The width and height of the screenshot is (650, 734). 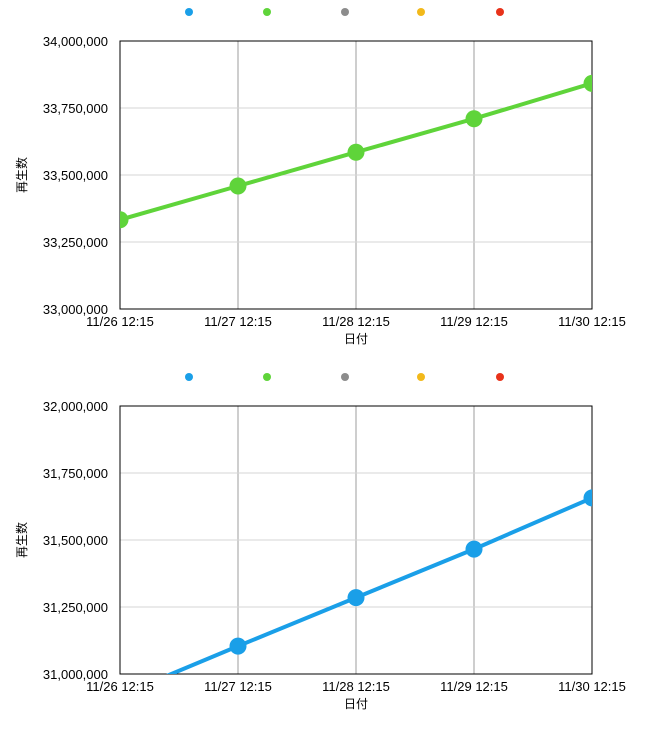 I want to click on chart-2-y-axis-title: 再生数, so click(x=21, y=540).